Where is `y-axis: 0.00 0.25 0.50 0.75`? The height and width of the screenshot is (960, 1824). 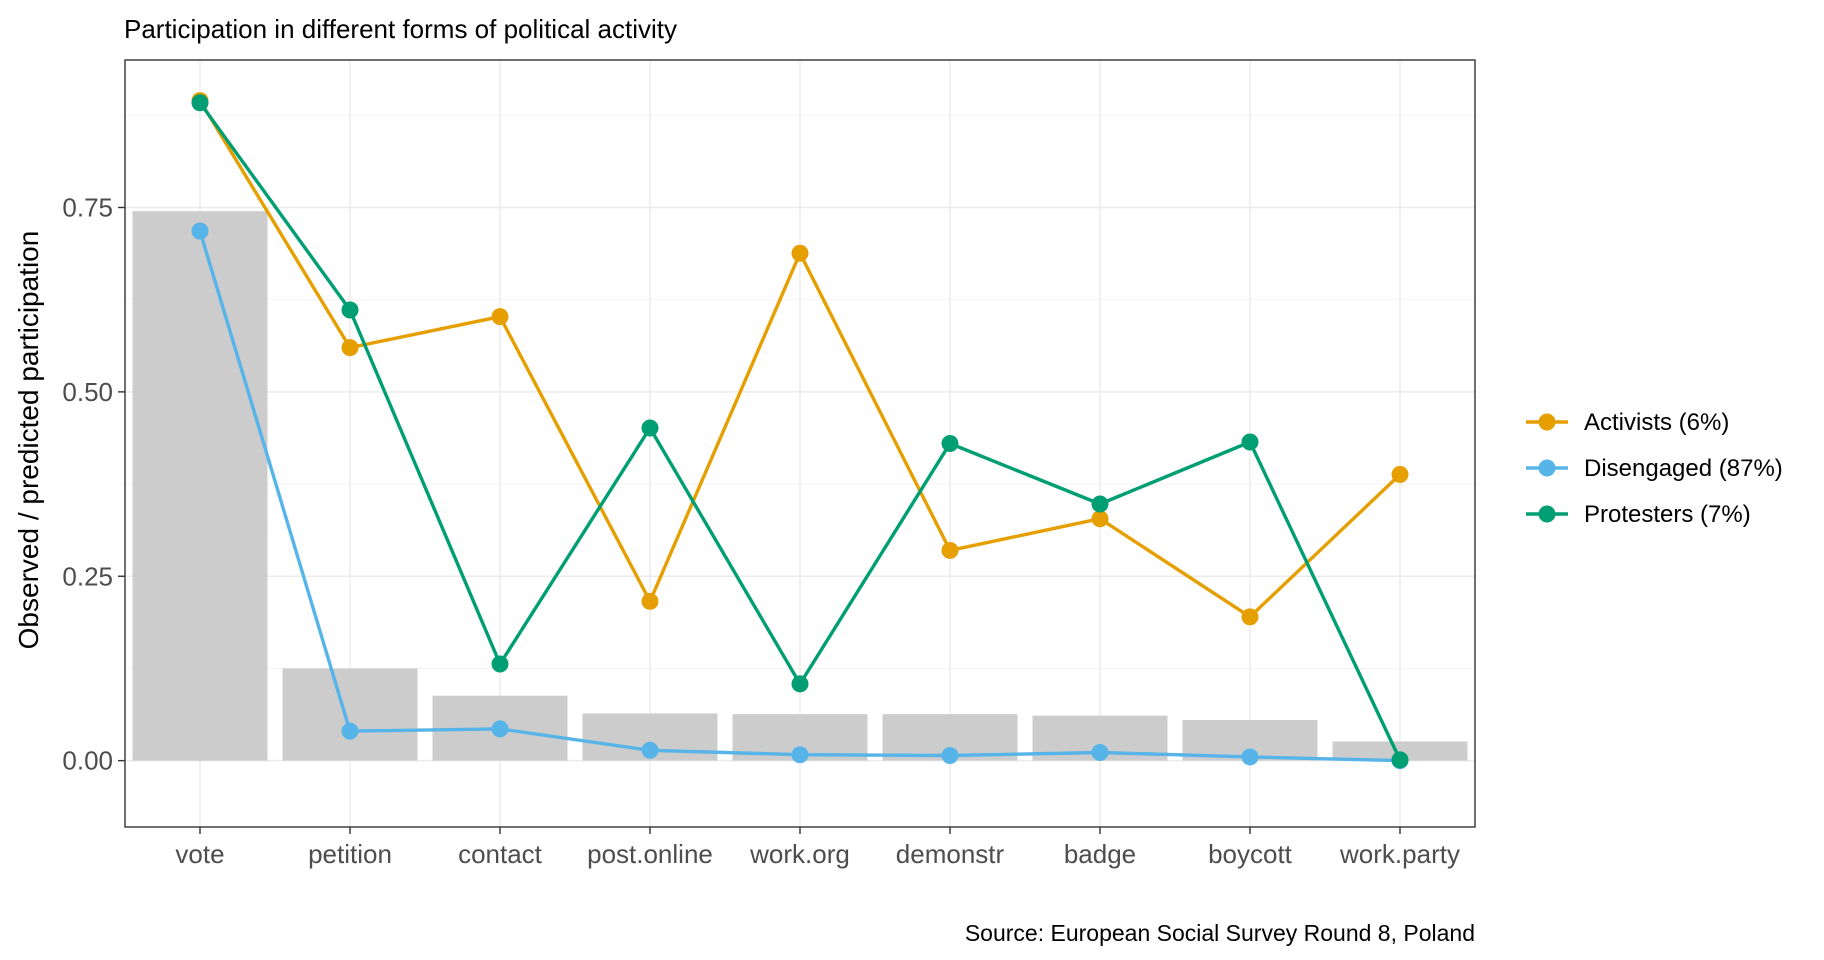
y-axis: 0.00 0.25 0.50 0.75 is located at coordinates (93, 484).